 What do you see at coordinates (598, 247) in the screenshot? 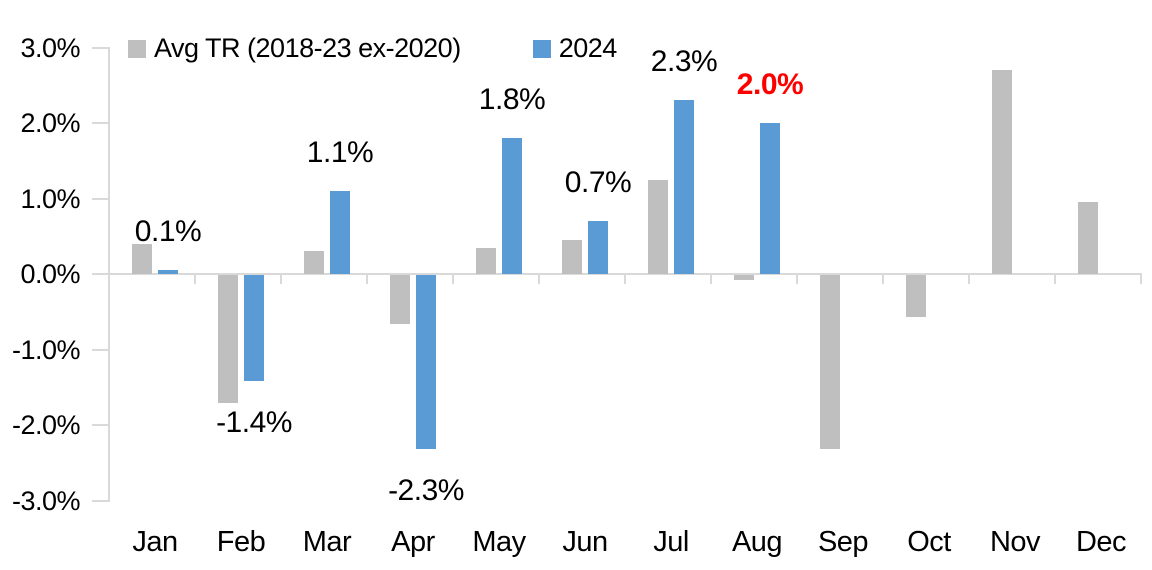
I see `y2024-bar-jun` at bounding box center [598, 247].